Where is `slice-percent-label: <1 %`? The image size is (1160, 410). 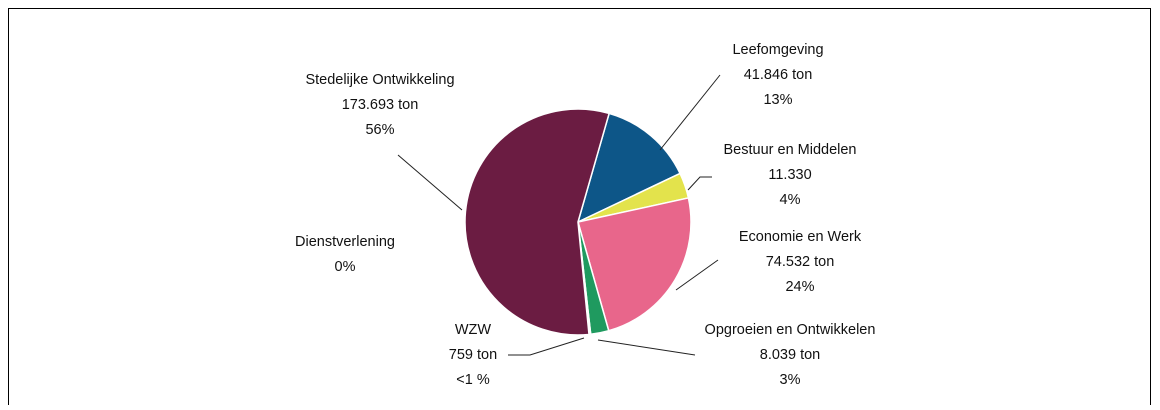
slice-percent-label: <1 % is located at coordinates (473, 380).